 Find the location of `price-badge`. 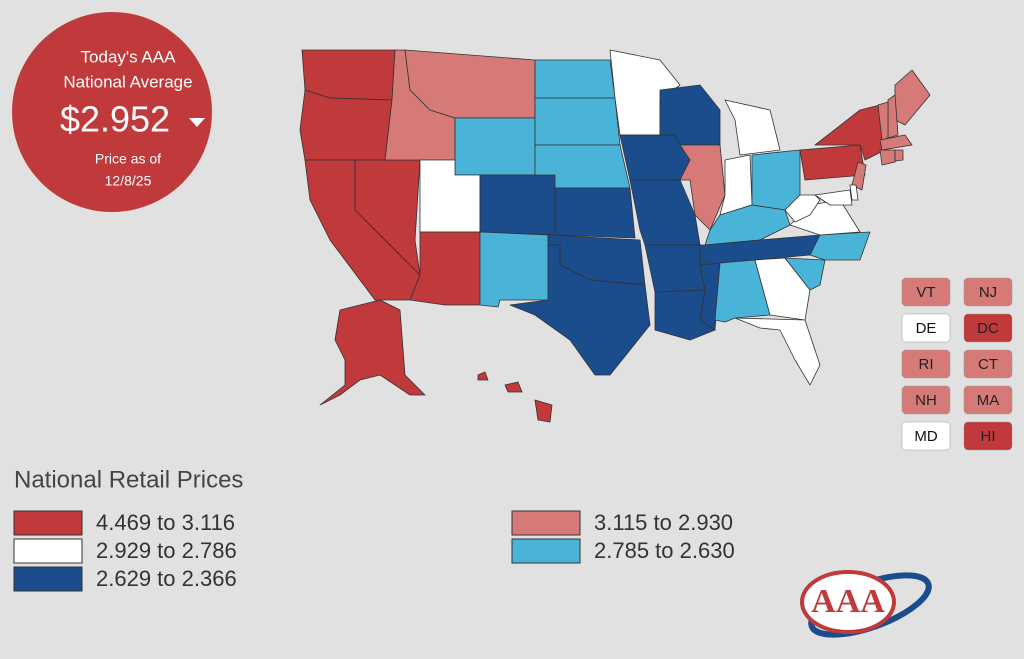

price-badge is located at coordinates (112, 112).